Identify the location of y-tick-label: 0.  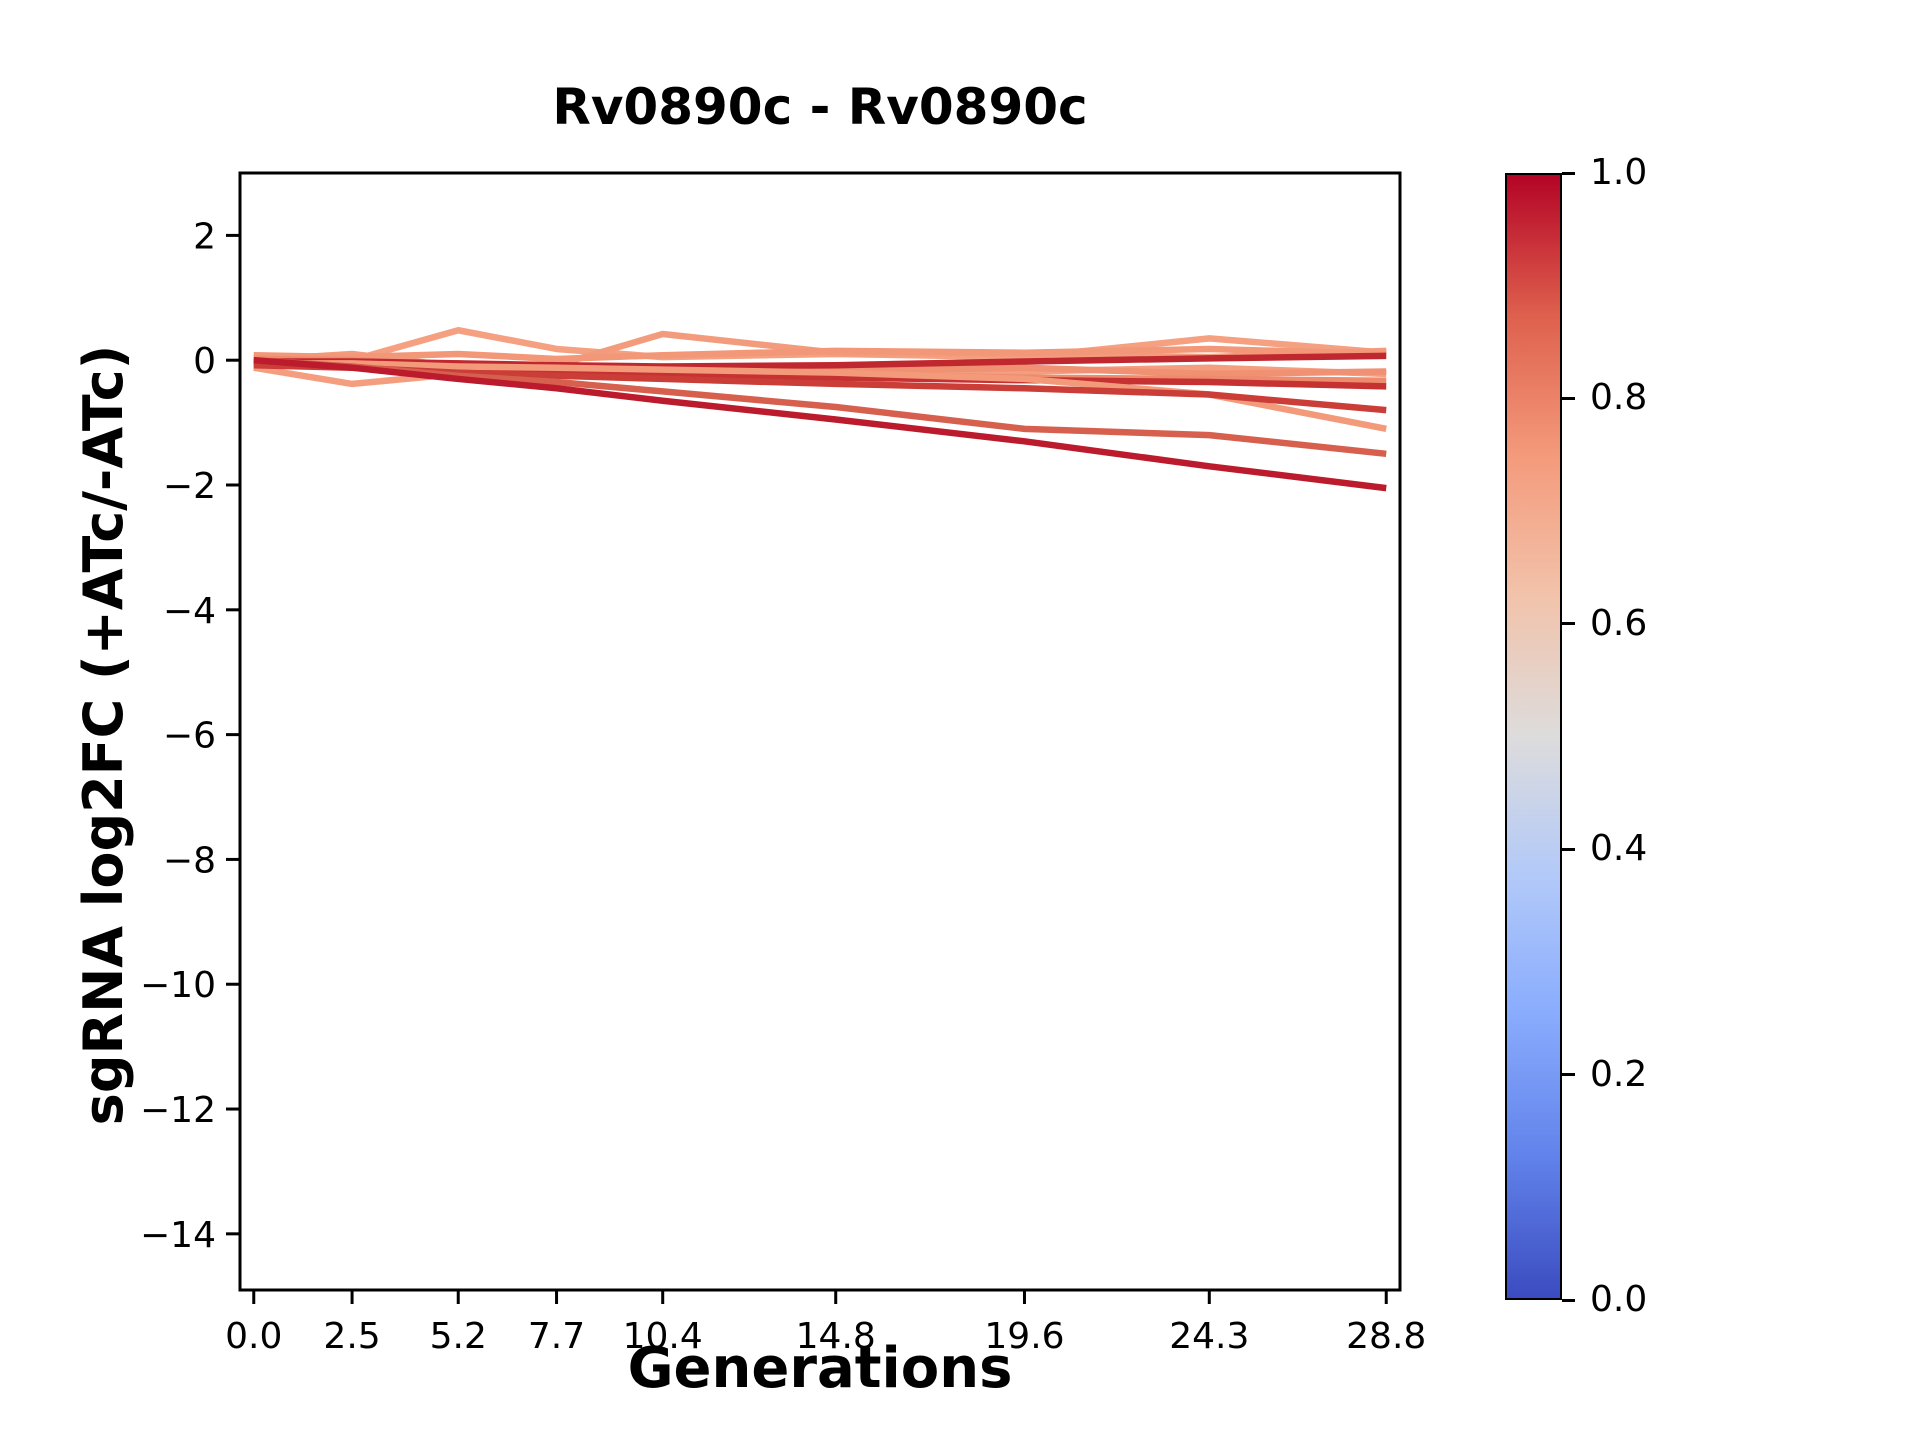
(204, 361).